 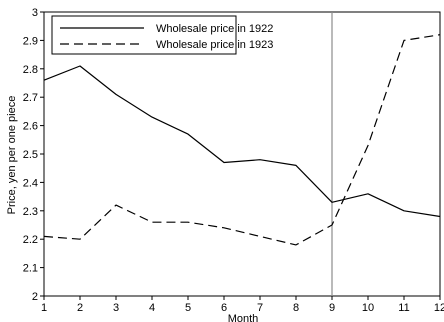 I want to click on x-tick-label: 8, so click(x=296, y=308).